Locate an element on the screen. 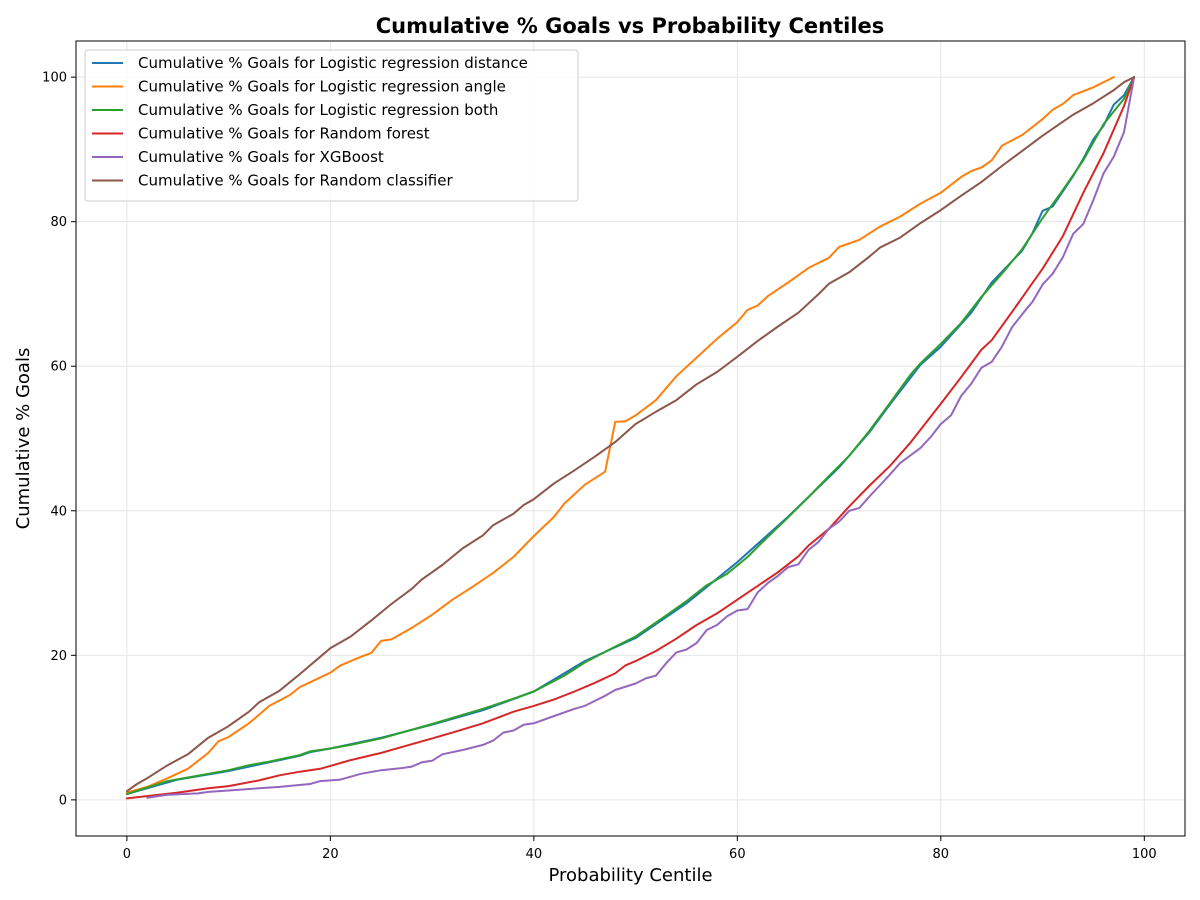 The height and width of the screenshot is (900, 1200). legend-box is located at coordinates (331, 125).